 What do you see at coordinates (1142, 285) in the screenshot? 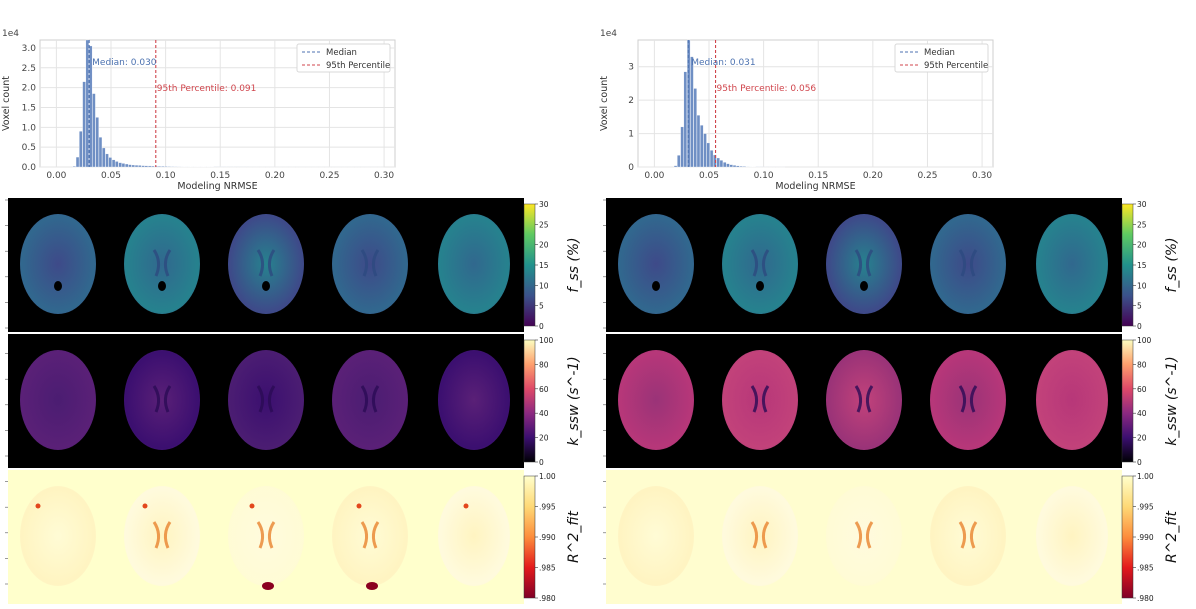
I see `colorbar-tick-label: 10` at bounding box center [1142, 285].